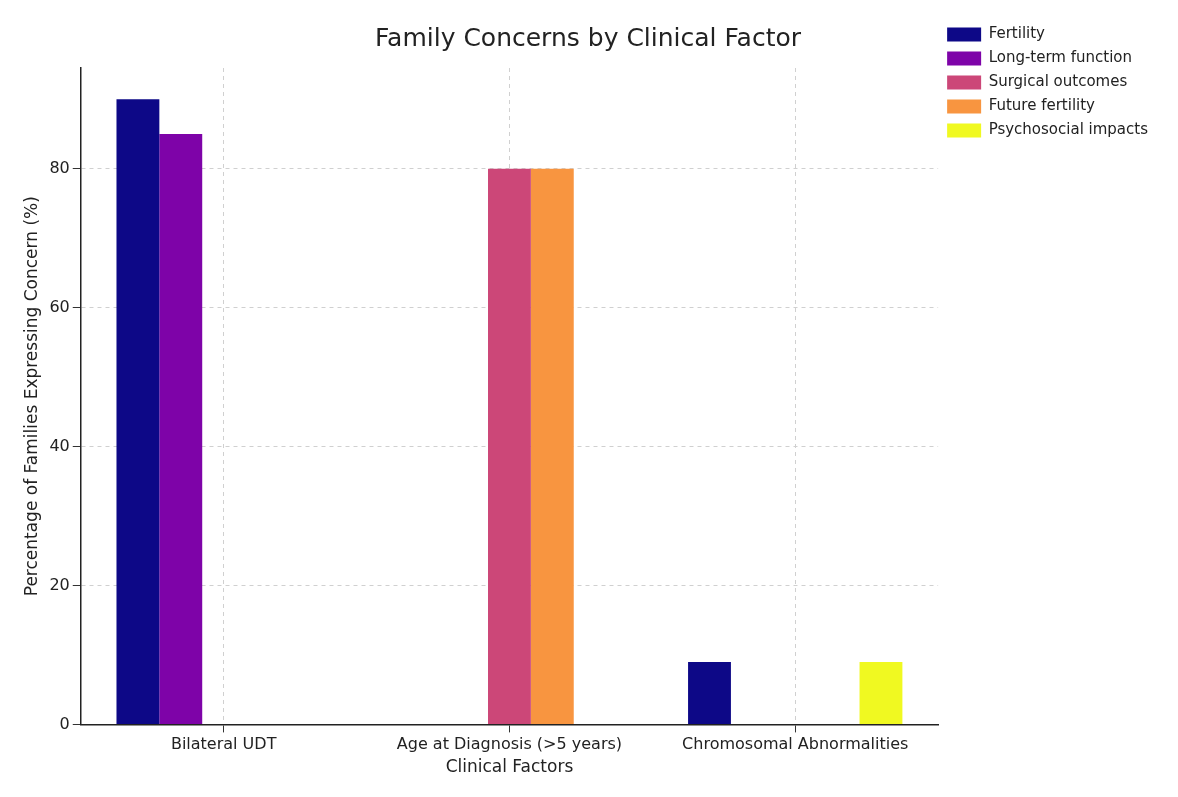 This screenshot has height=797, width=1178. What do you see at coordinates (223, 744) in the screenshot?
I see `x-tick-label: Bilateral UDT` at bounding box center [223, 744].